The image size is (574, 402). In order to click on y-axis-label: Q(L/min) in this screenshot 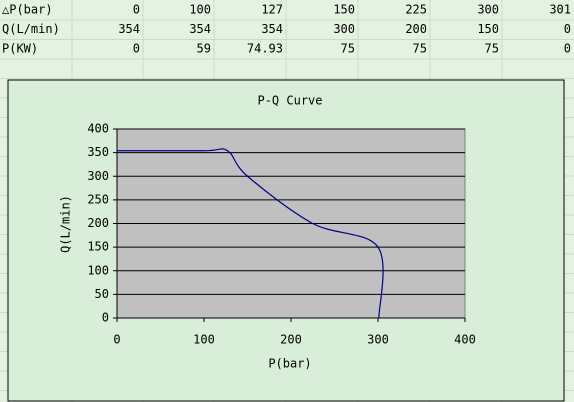, I will do `click(66, 224)`.